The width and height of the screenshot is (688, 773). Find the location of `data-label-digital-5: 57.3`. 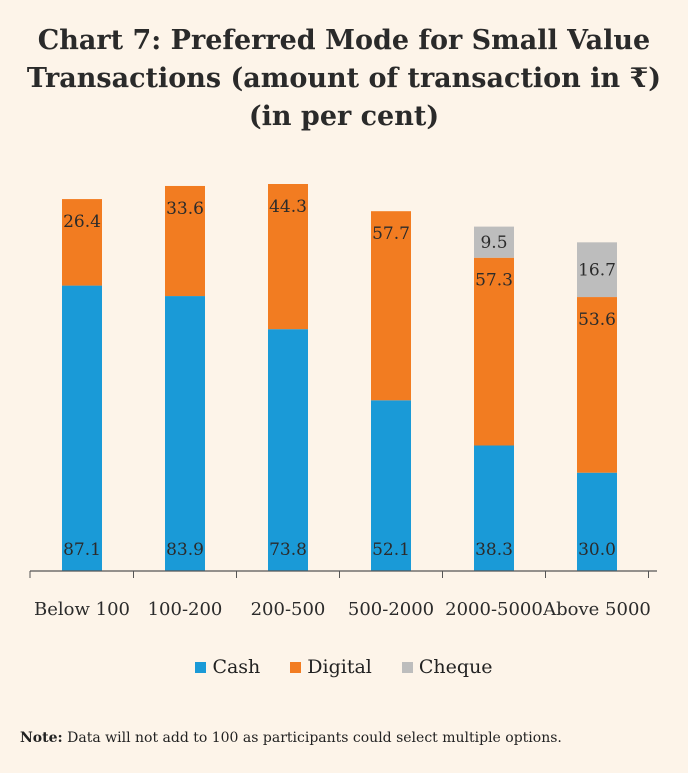

data-label-digital-5: 57.3 is located at coordinates (494, 281).